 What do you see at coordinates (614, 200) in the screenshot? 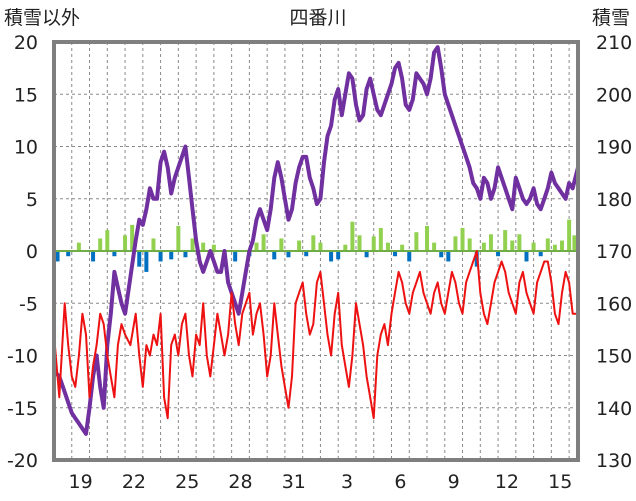
I see `right-tick-label: 180` at bounding box center [614, 200].